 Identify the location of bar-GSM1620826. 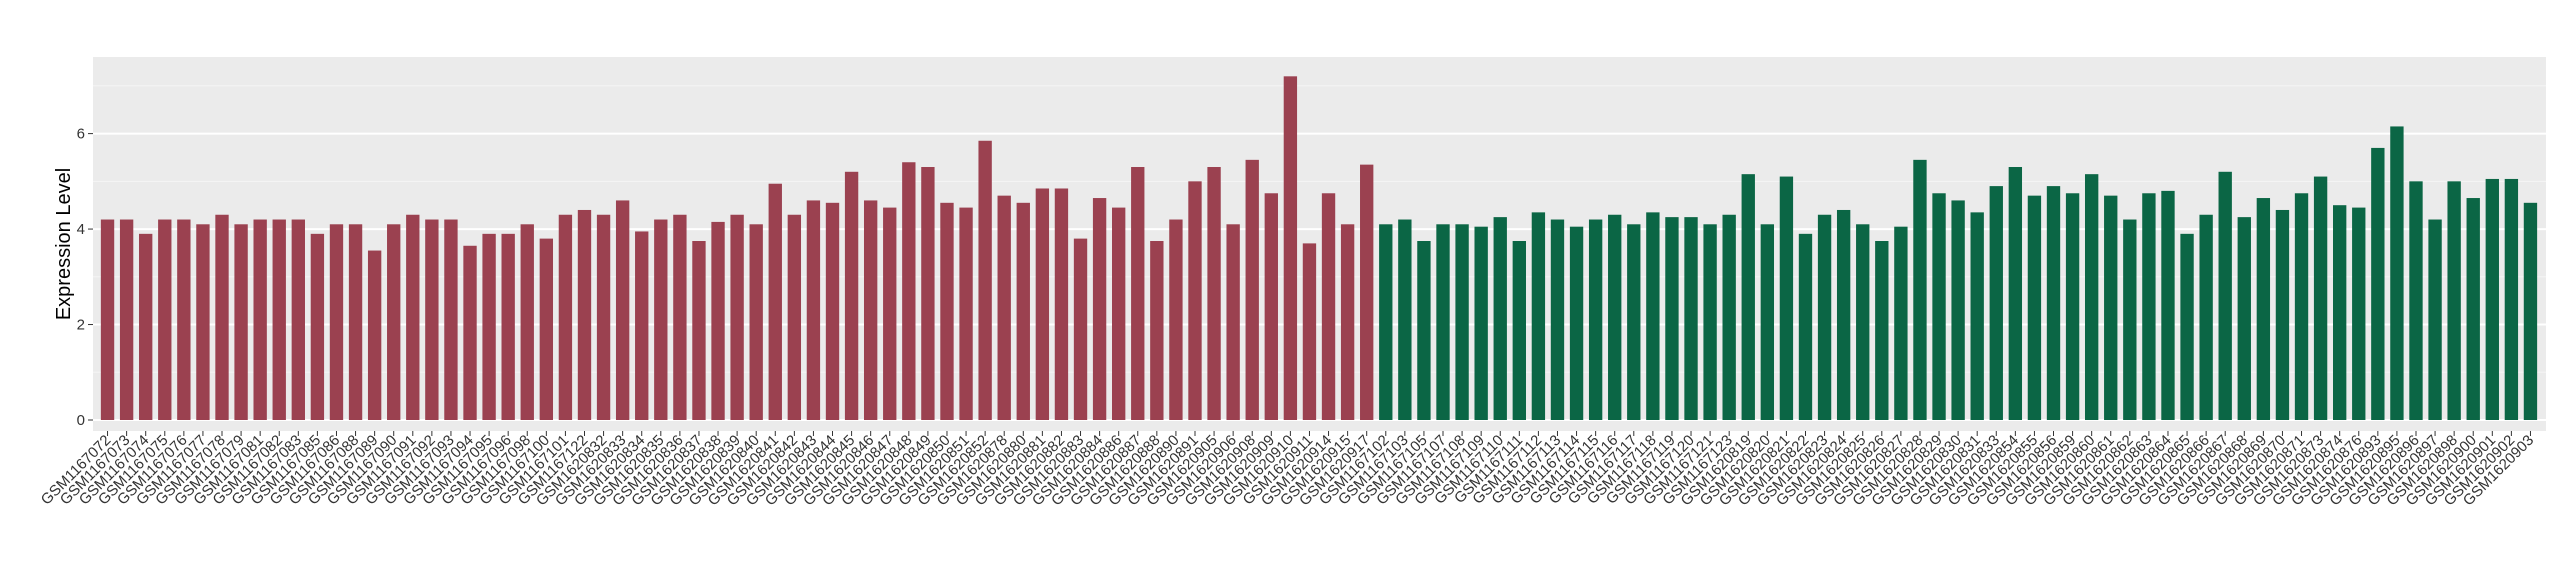
(1882, 330).